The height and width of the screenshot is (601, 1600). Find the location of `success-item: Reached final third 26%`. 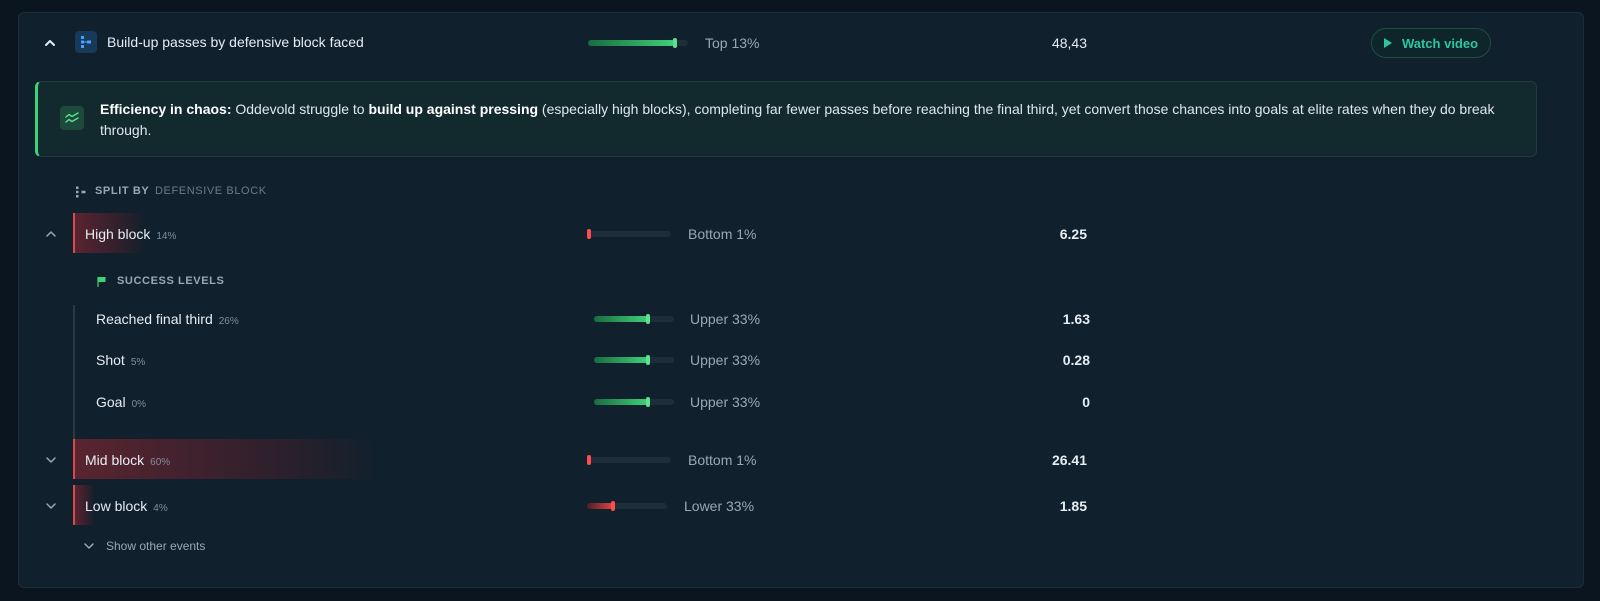

success-item: Reached final third 26% is located at coordinates (167, 319).